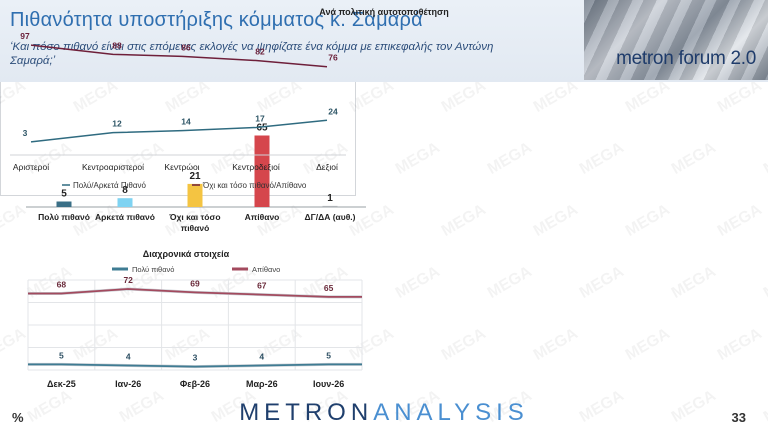  I want to click on tick-label: Ιαν-26, so click(128, 384).